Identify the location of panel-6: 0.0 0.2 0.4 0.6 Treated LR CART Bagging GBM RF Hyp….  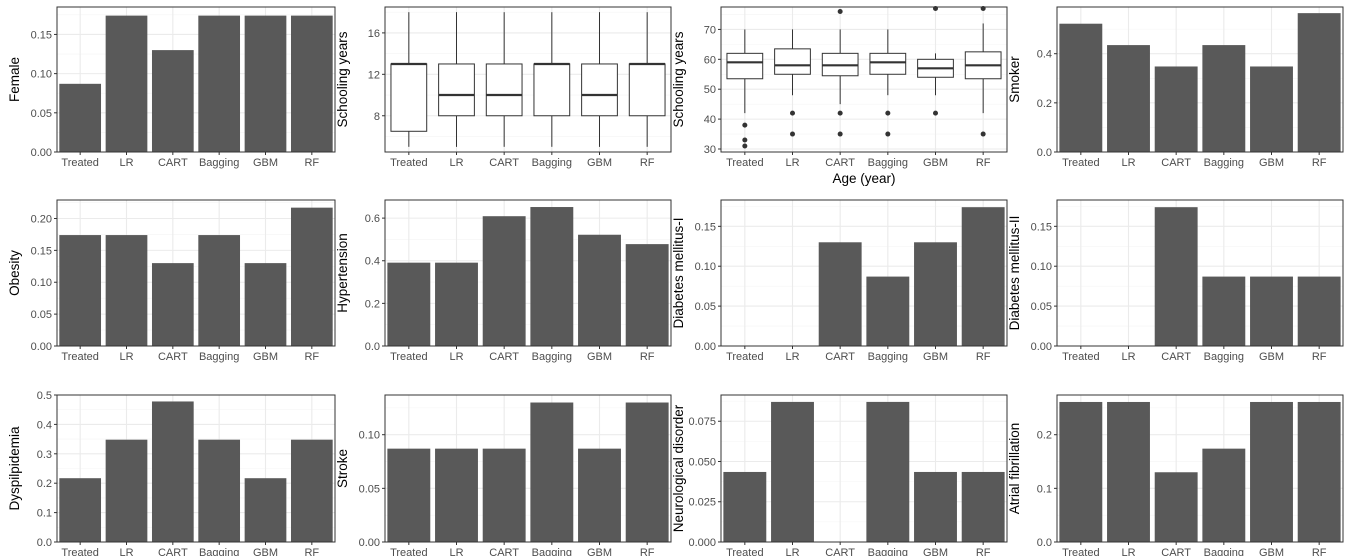
(503, 281).